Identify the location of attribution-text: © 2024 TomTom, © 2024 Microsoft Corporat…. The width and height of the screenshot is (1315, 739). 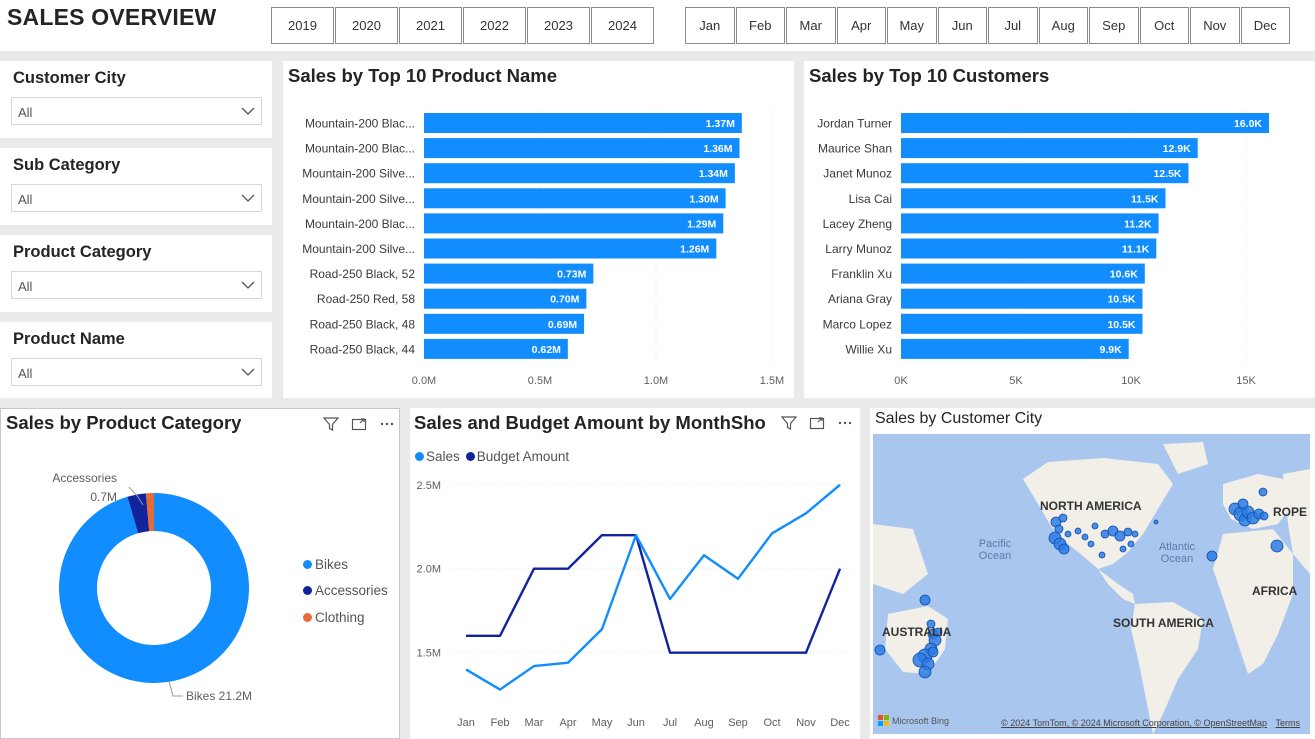
(1134, 723).